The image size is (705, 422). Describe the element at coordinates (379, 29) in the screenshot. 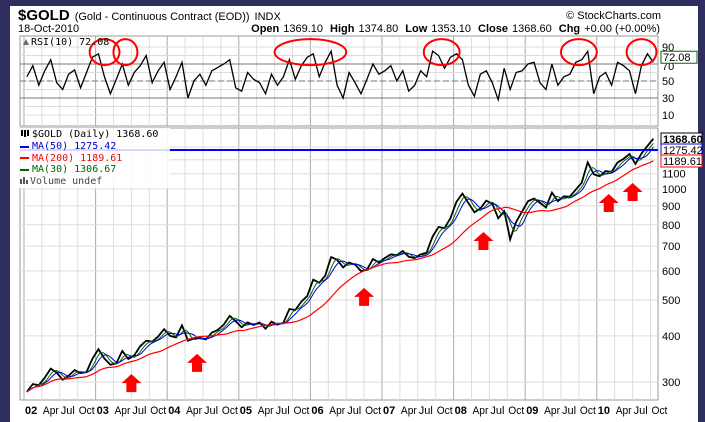

I see `high-value: 1374.80` at that location.